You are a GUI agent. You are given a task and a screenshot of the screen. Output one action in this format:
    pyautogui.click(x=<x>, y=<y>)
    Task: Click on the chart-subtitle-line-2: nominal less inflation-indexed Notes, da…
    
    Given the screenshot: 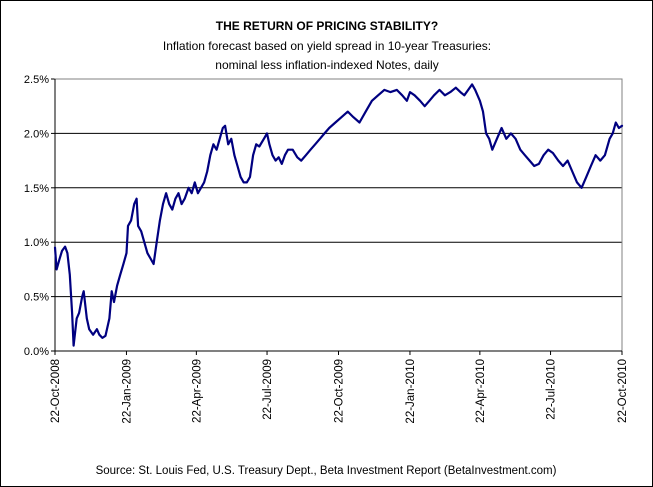 What is the action you would take?
    pyautogui.click(x=326, y=65)
    